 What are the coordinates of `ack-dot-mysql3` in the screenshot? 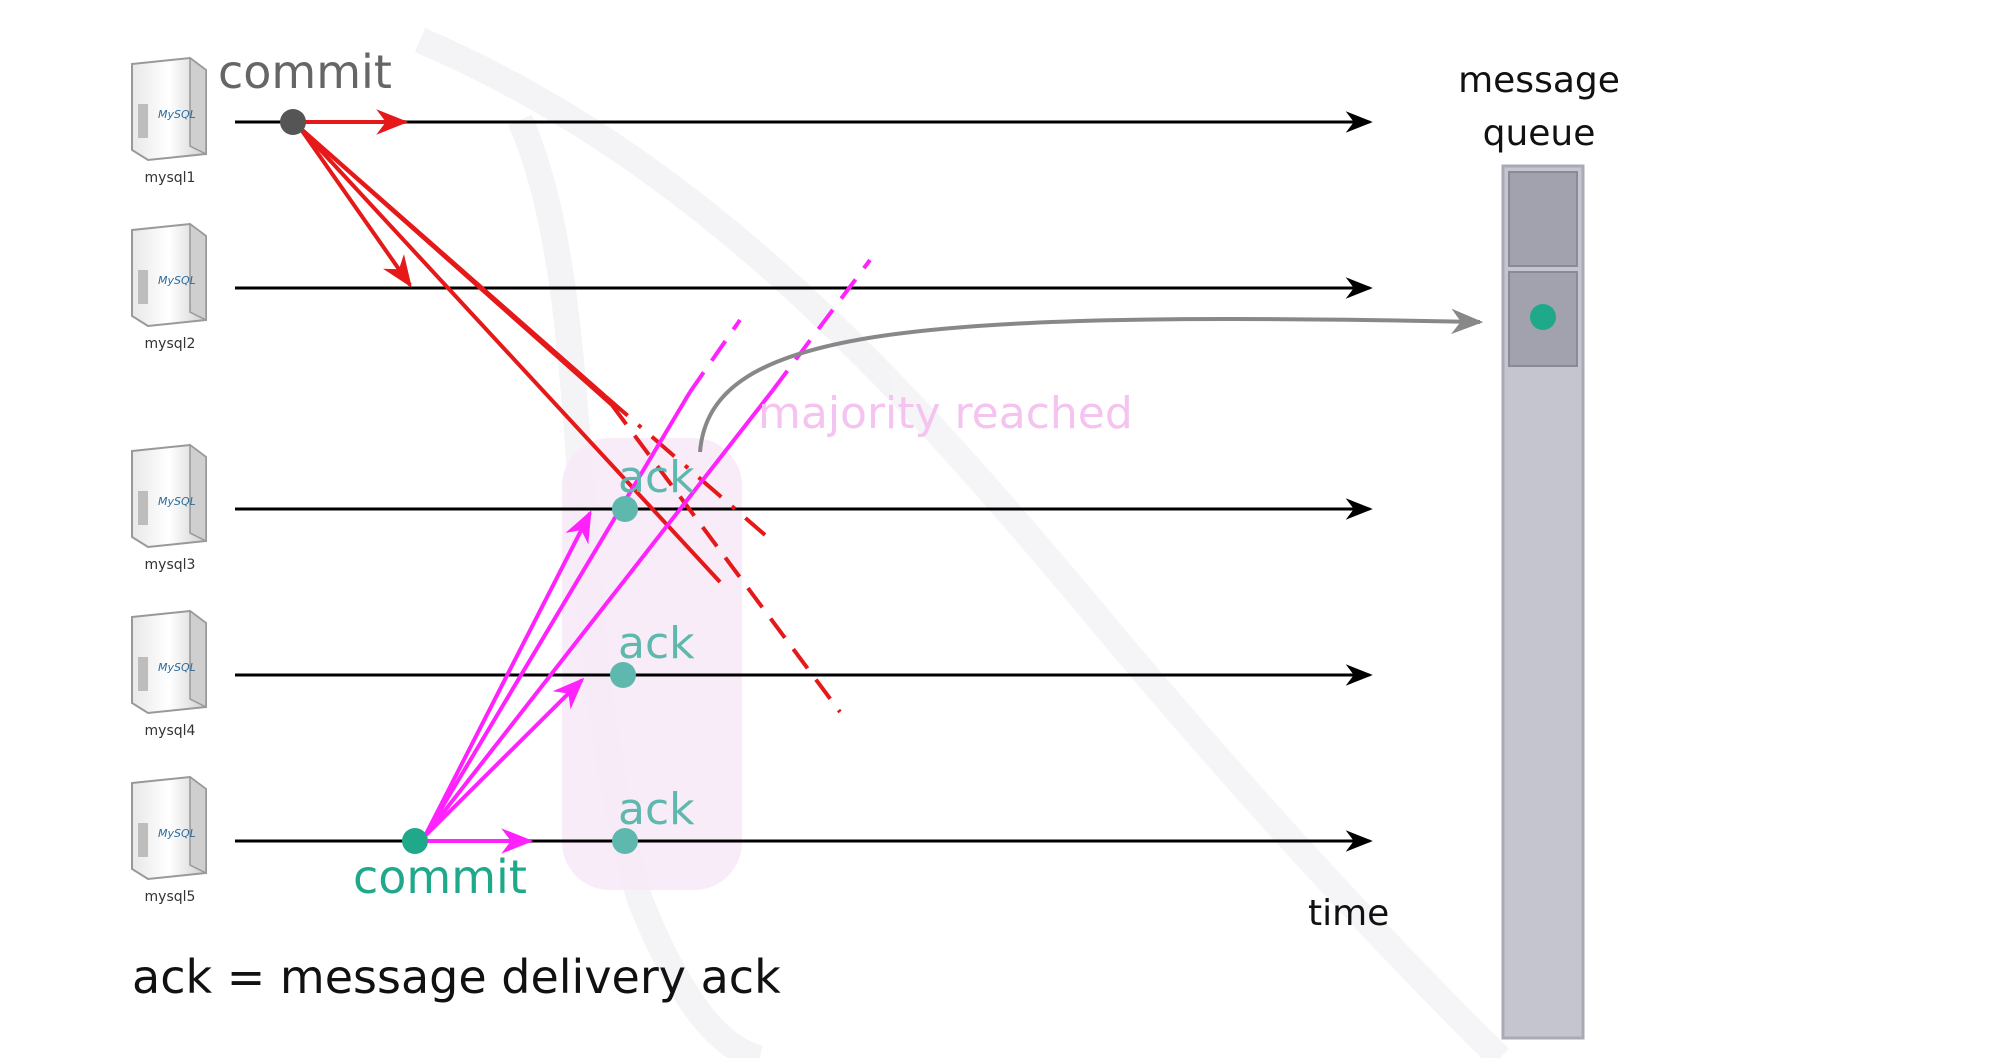 It's located at (625, 509).